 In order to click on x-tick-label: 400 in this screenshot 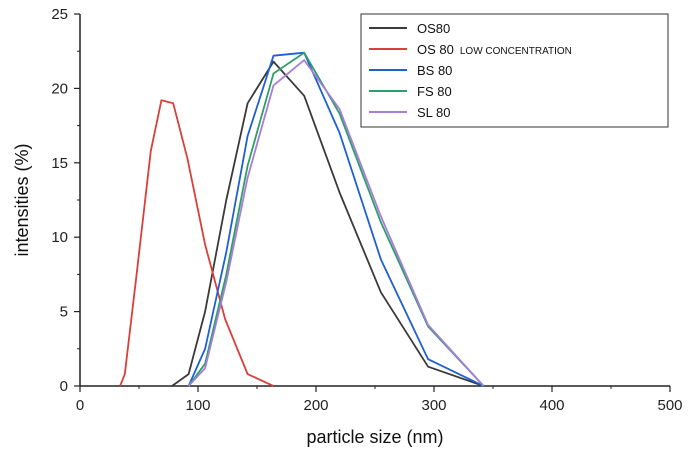, I will do `click(551, 405)`.